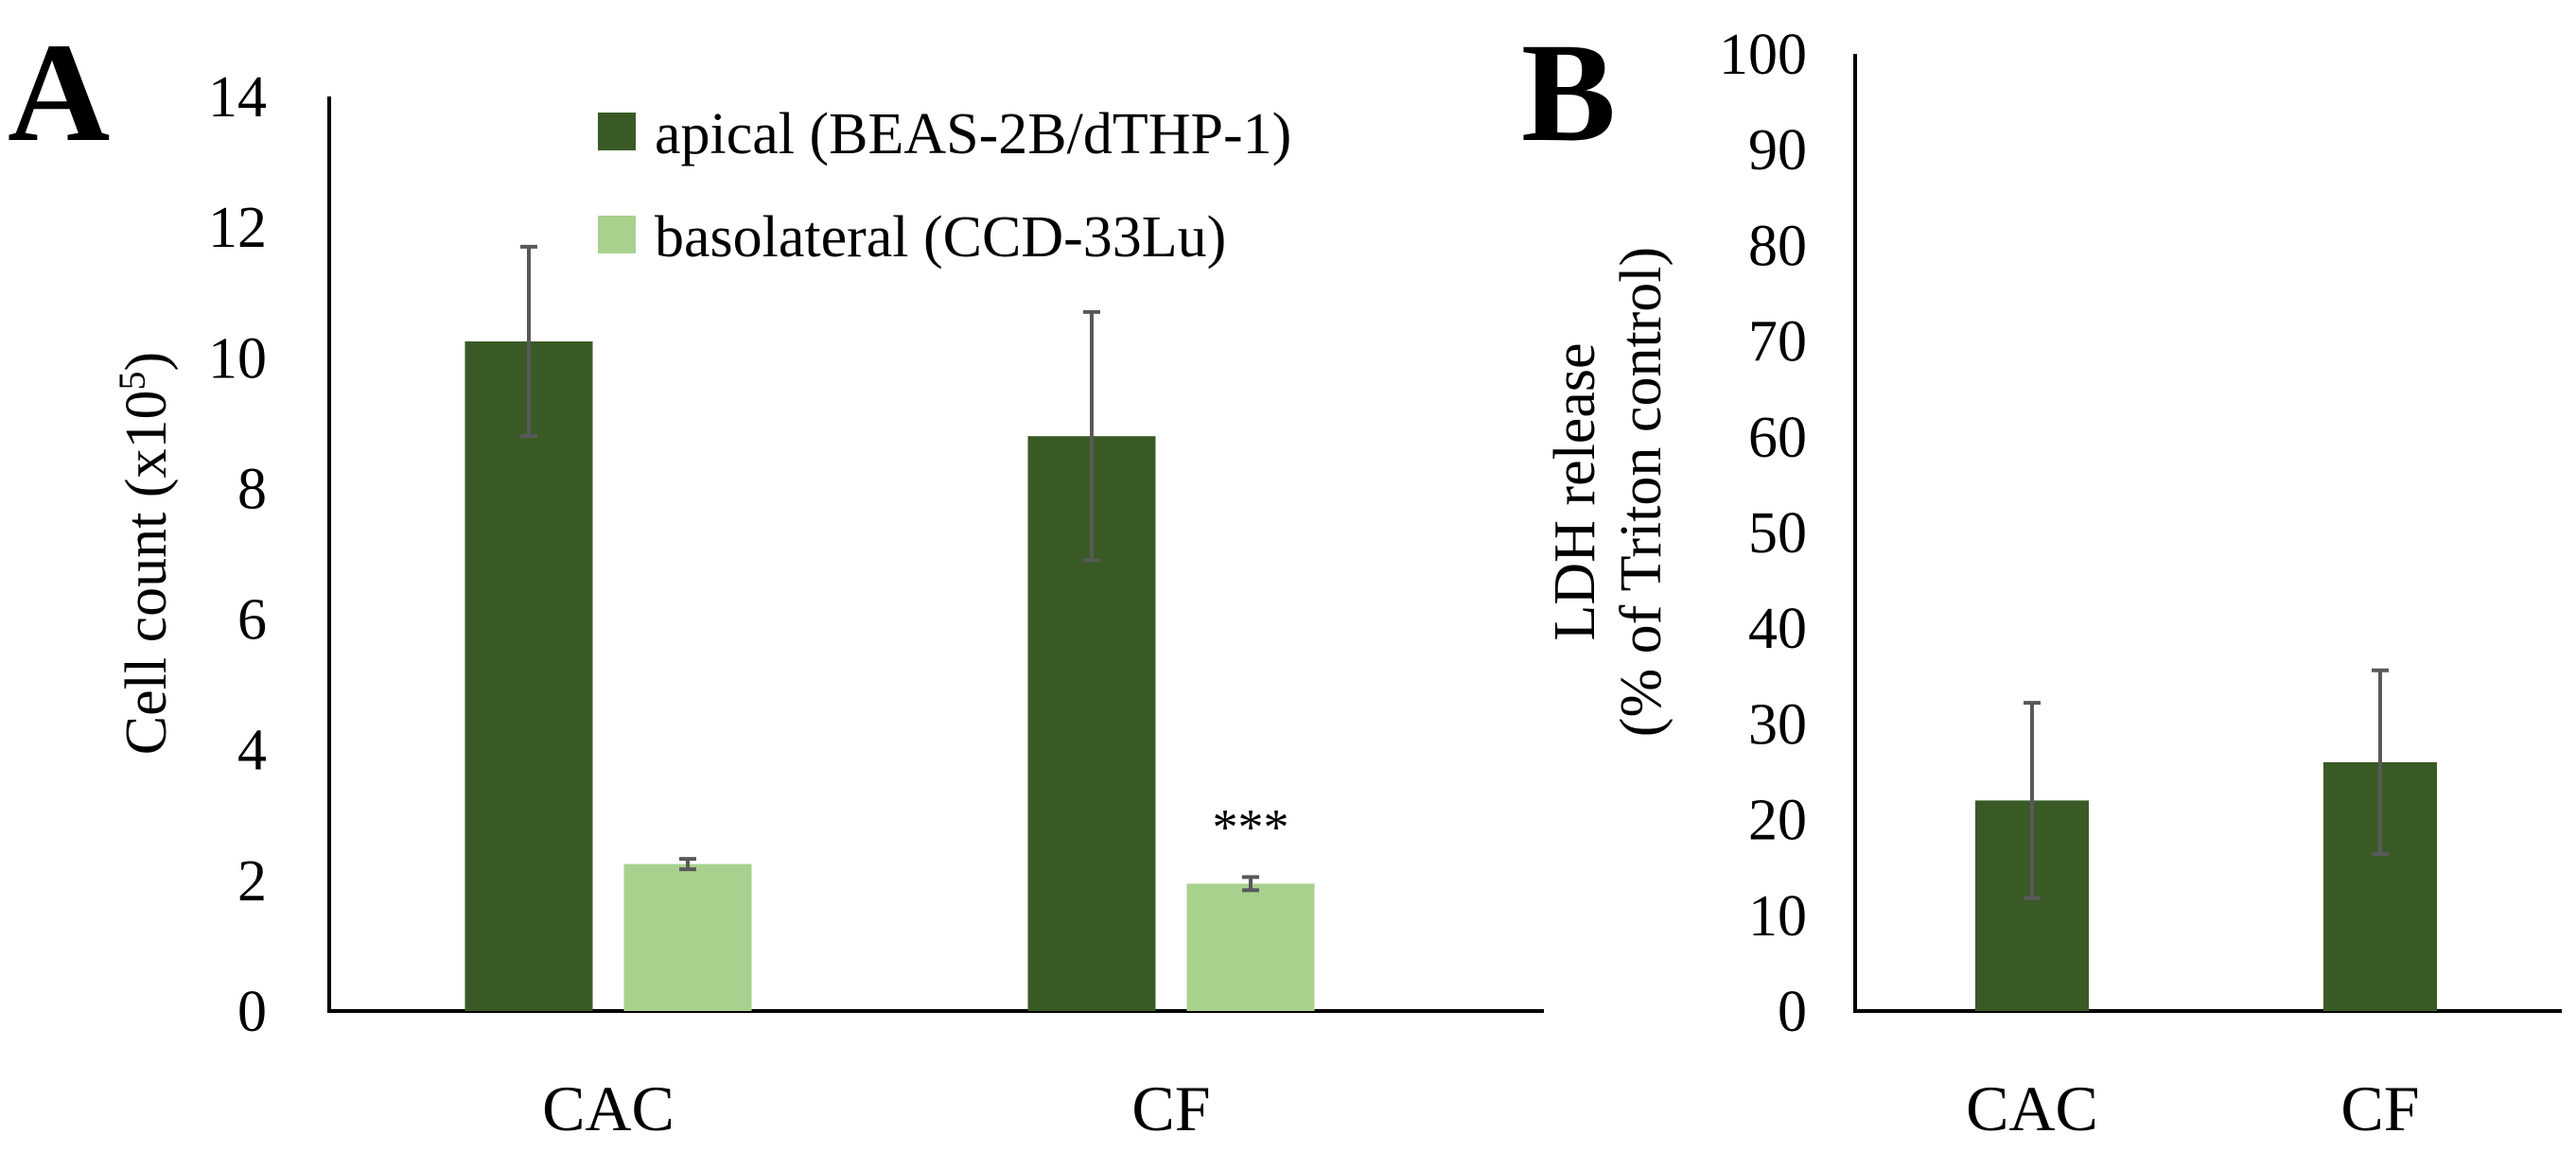 Image resolution: width=2576 pixels, height=1151 pixels. I want to click on panel-a-y-tick-label: 0, so click(252, 1012).